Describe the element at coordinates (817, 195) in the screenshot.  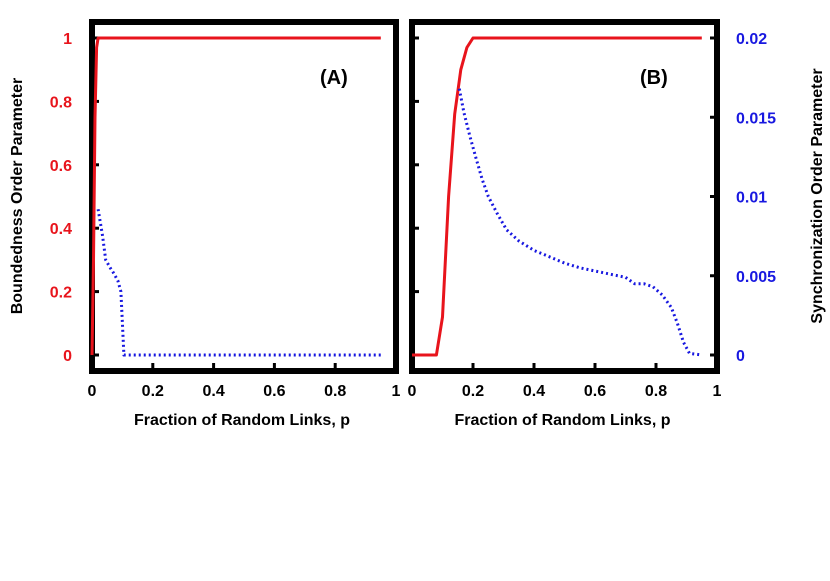
I see `panel-b-right-y-axis-label: Synchronization Order Parameter` at that location.